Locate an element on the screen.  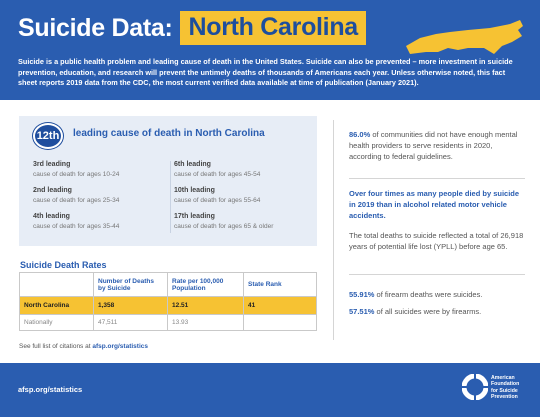
page-title: Suicide Data: North Carolina is located at coordinates (192, 28).